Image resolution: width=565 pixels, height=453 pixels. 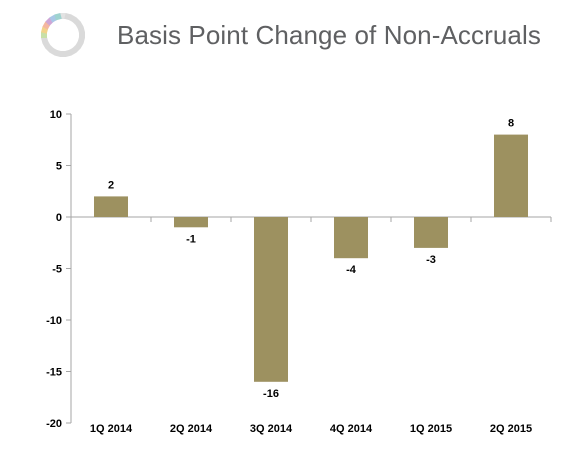 What do you see at coordinates (191, 239) in the screenshot?
I see `data-label: -1` at bounding box center [191, 239].